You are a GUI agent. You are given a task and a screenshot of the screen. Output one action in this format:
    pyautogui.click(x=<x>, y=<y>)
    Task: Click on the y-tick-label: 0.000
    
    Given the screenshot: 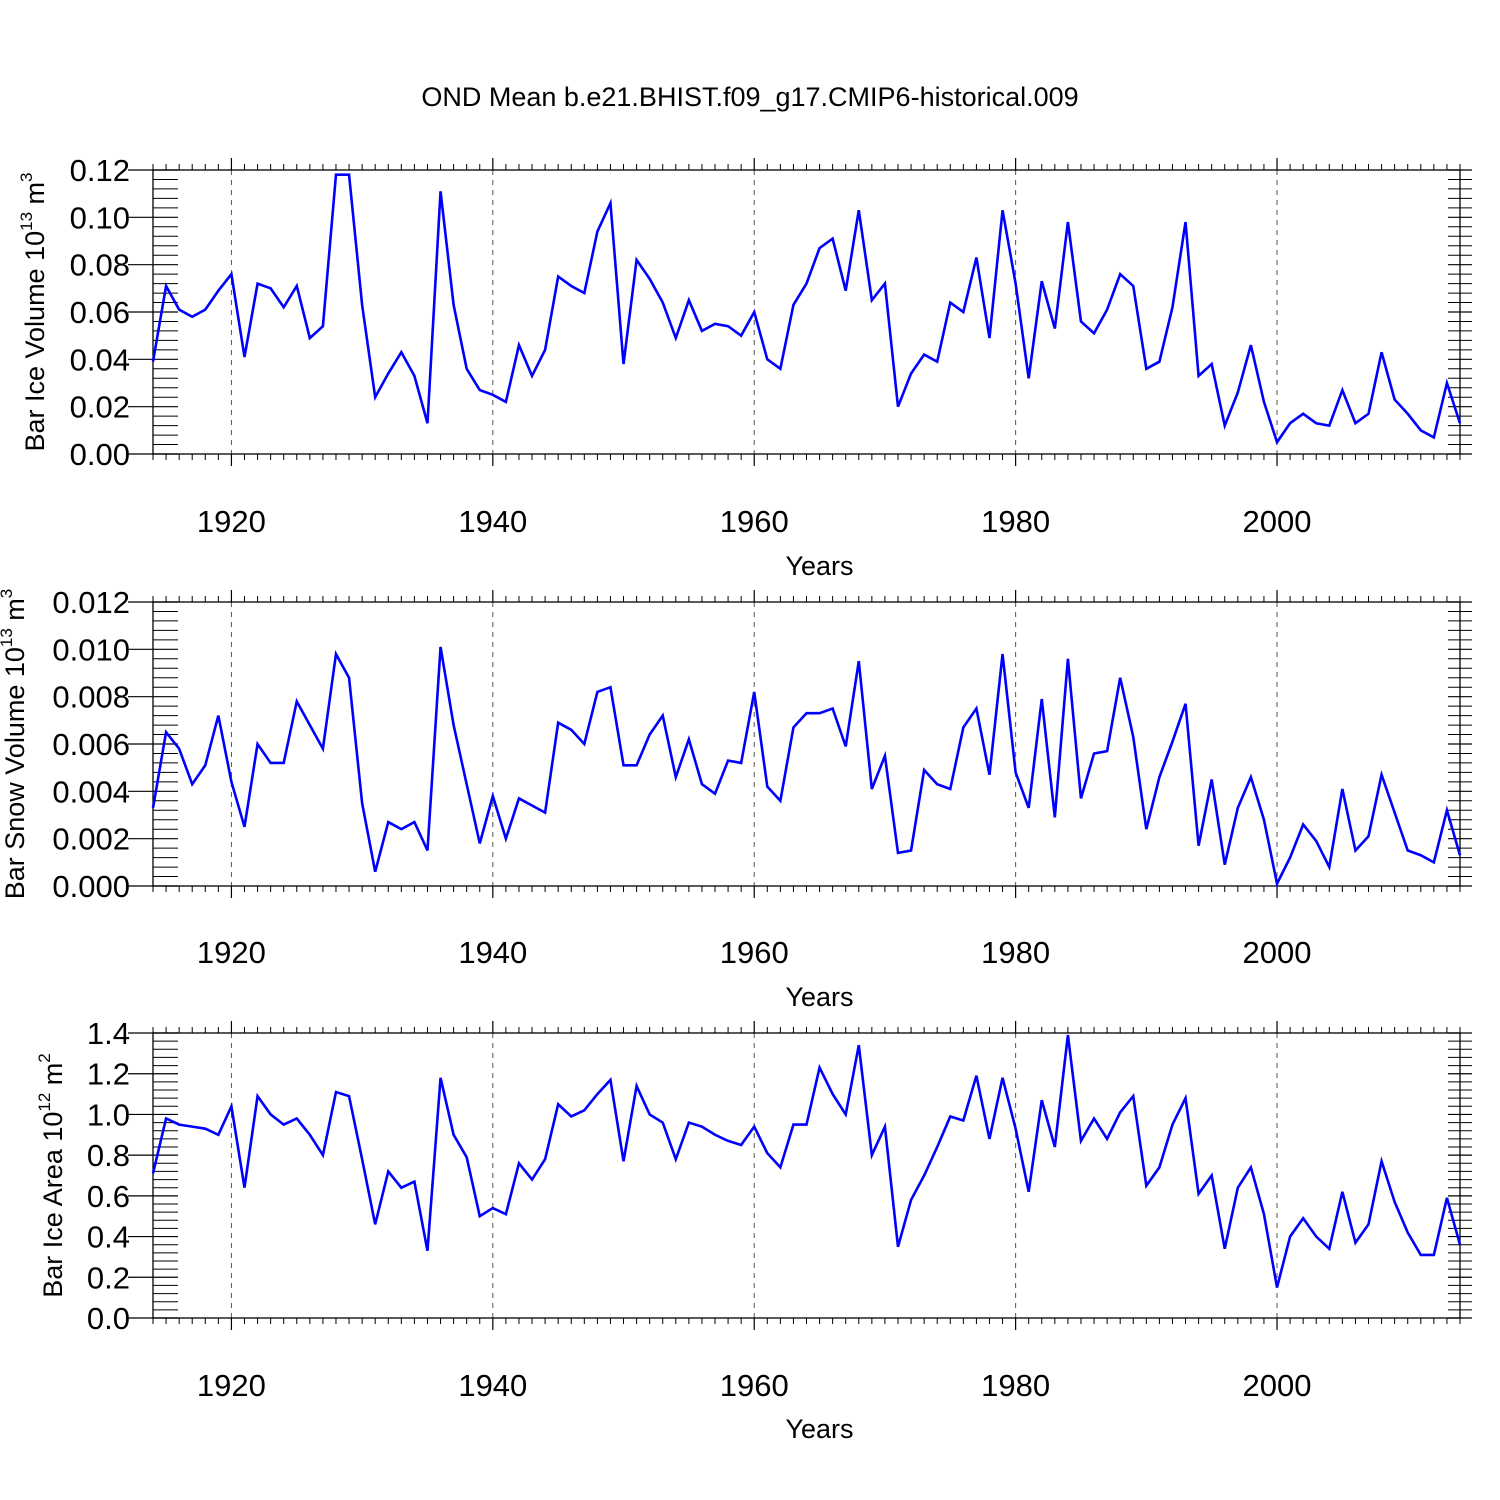 What is the action you would take?
    pyautogui.click(x=91, y=886)
    